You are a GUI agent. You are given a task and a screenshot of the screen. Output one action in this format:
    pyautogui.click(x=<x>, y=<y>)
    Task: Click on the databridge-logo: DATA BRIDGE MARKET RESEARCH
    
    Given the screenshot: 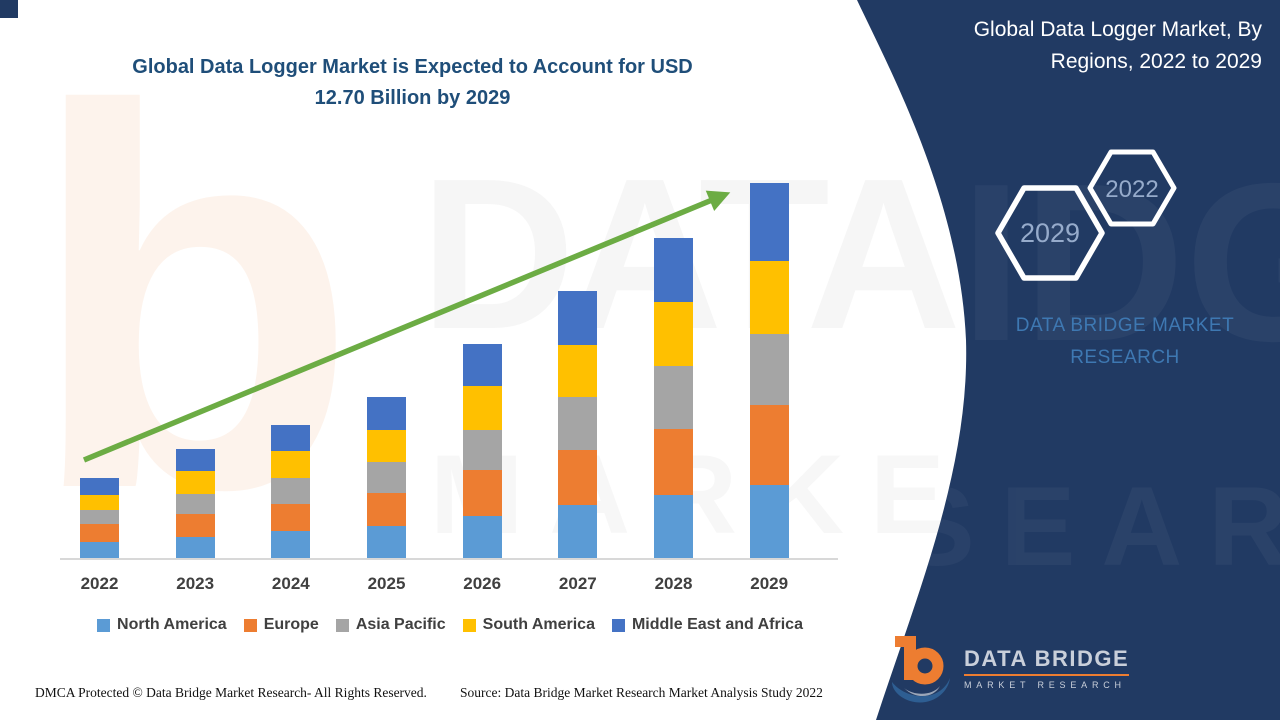 What is the action you would take?
    pyautogui.click(x=1010, y=668)
    